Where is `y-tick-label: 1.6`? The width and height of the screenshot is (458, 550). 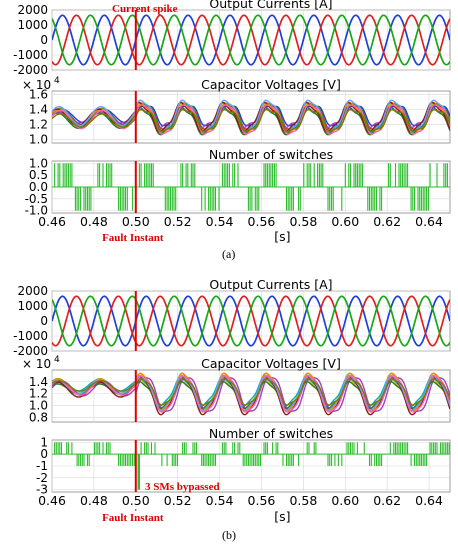
y-tick-label: 1.6 is located at coordinates (38, 95).